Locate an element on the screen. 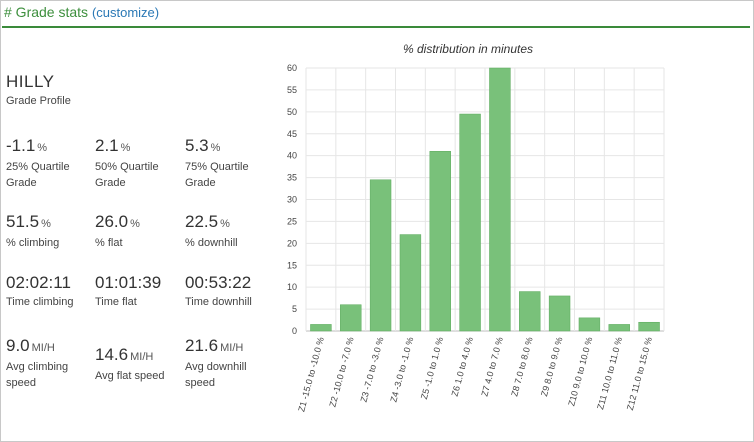 Image resolution: width=754 pixels, height=442 pixels. stat-avg-downhill-speed: 21.6 MI/H Avg downhill speed is located at coordinates (228, 363).